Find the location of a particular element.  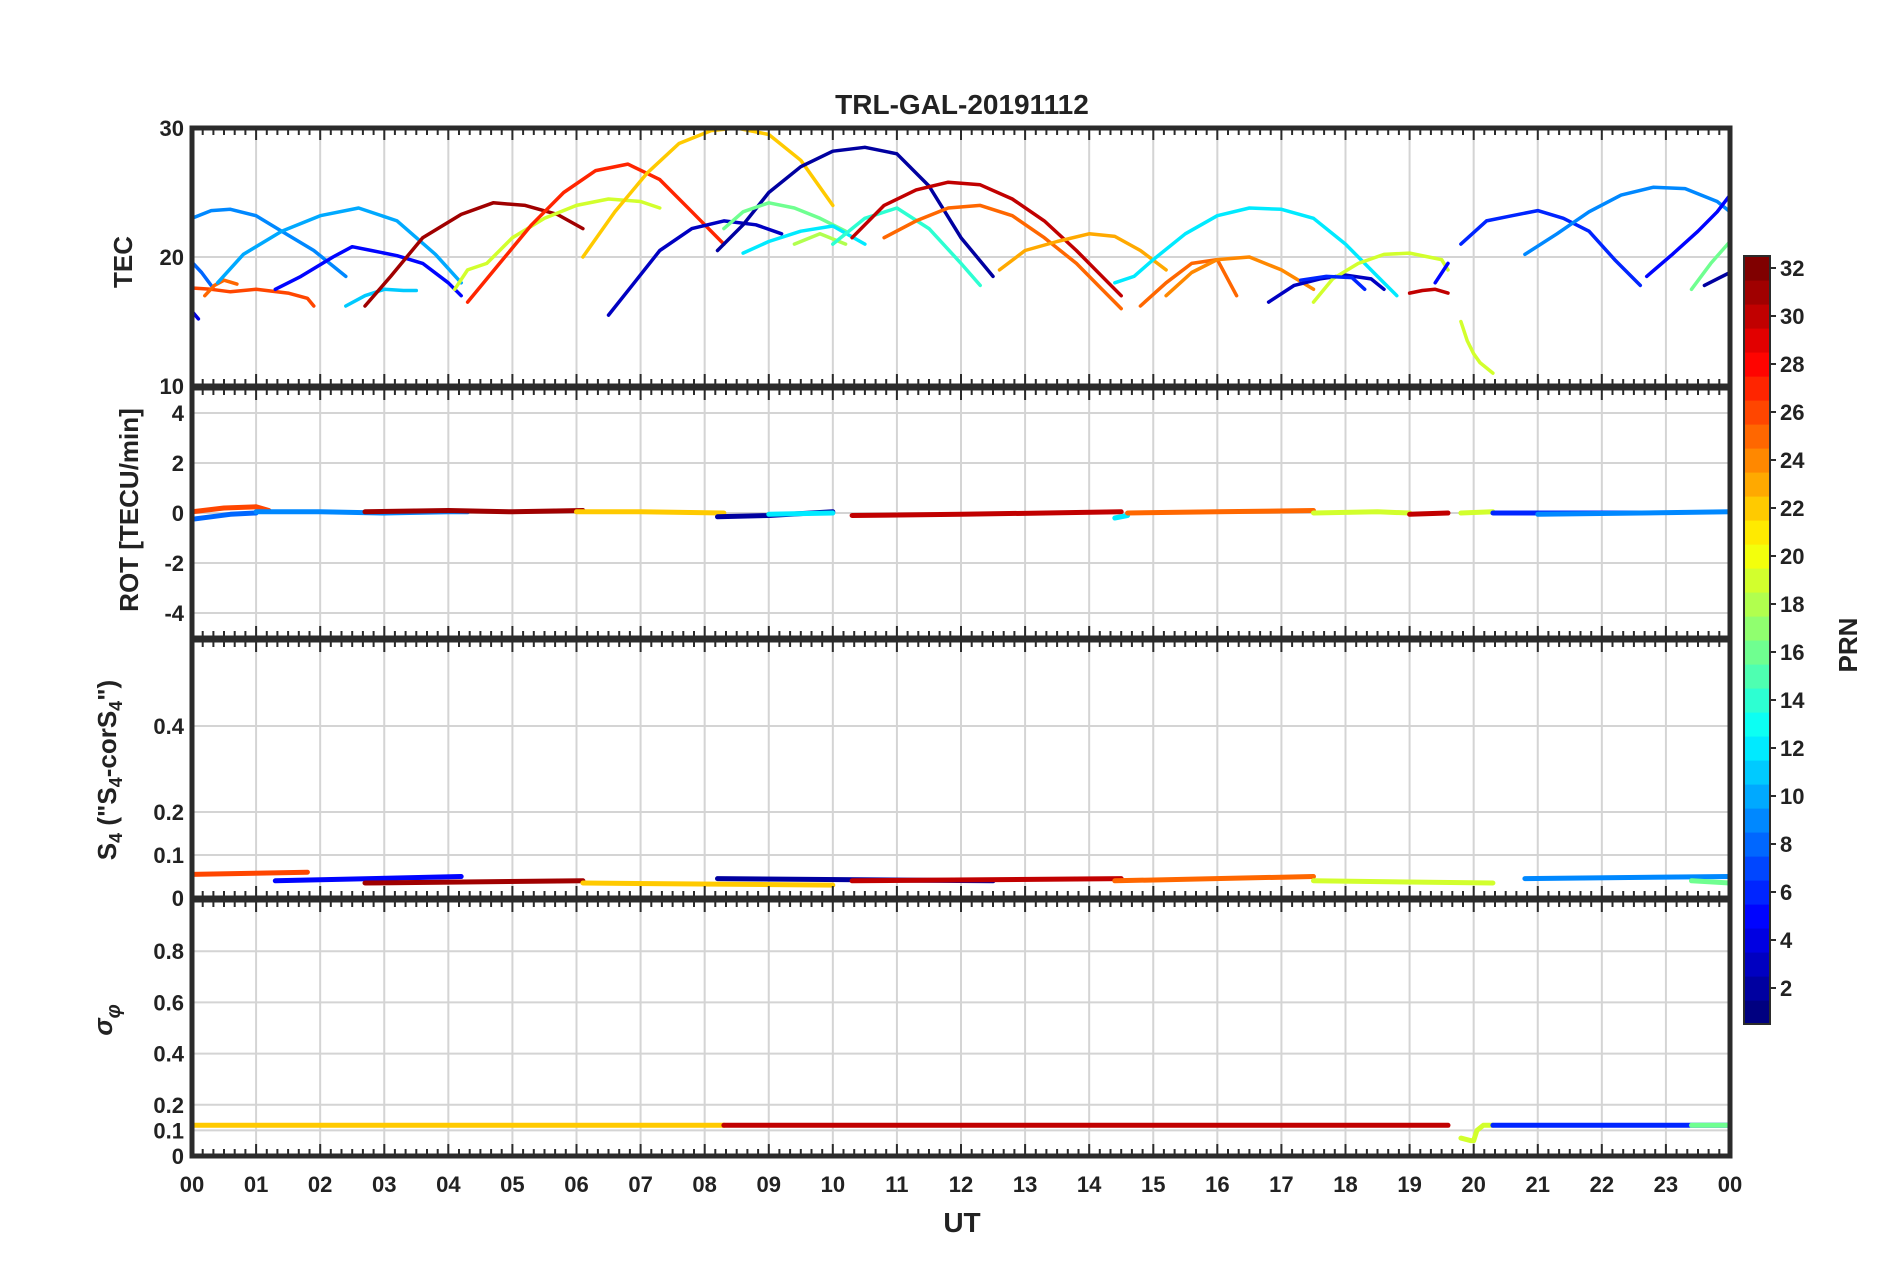

tec-y-axis-label: TEC is located at coordinates (123, 262).